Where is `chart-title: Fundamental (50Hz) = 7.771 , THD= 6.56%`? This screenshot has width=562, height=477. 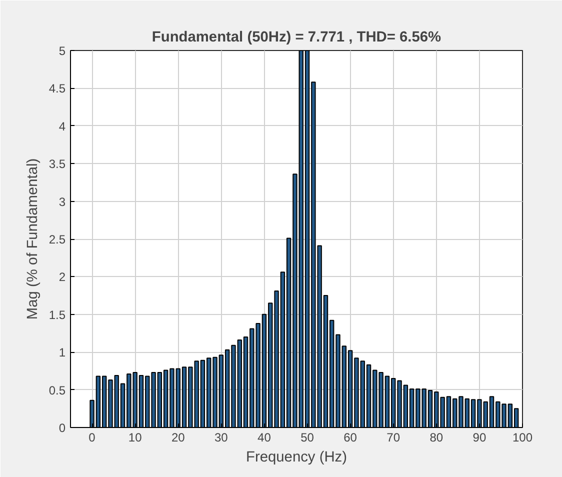
chart-title: Fundamental (50Hz) = 7.771 , THD= 6.56% is located at coordinates (297, 38).